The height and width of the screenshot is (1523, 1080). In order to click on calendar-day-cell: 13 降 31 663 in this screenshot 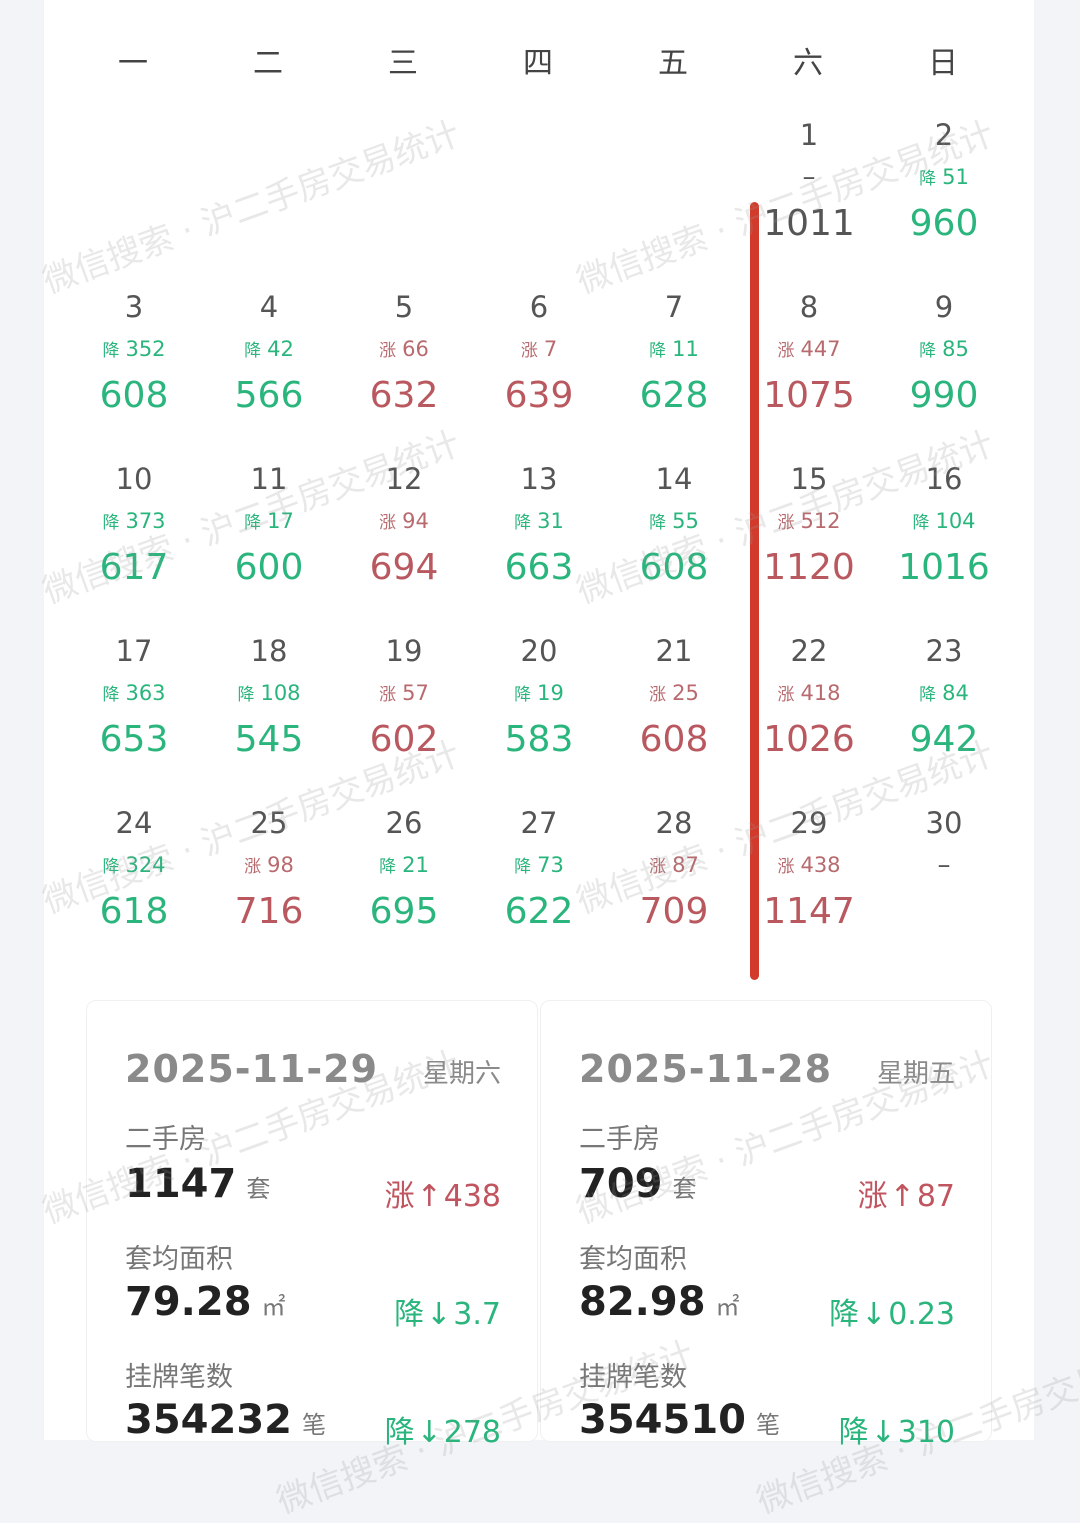, I will do `click(539, 537)`.